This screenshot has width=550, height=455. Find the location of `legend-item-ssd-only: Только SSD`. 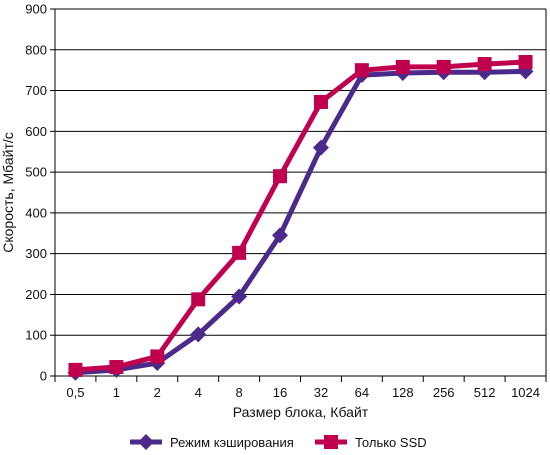

legend-item-ssd-only: Только SSD is located at coordinates (371, 442).